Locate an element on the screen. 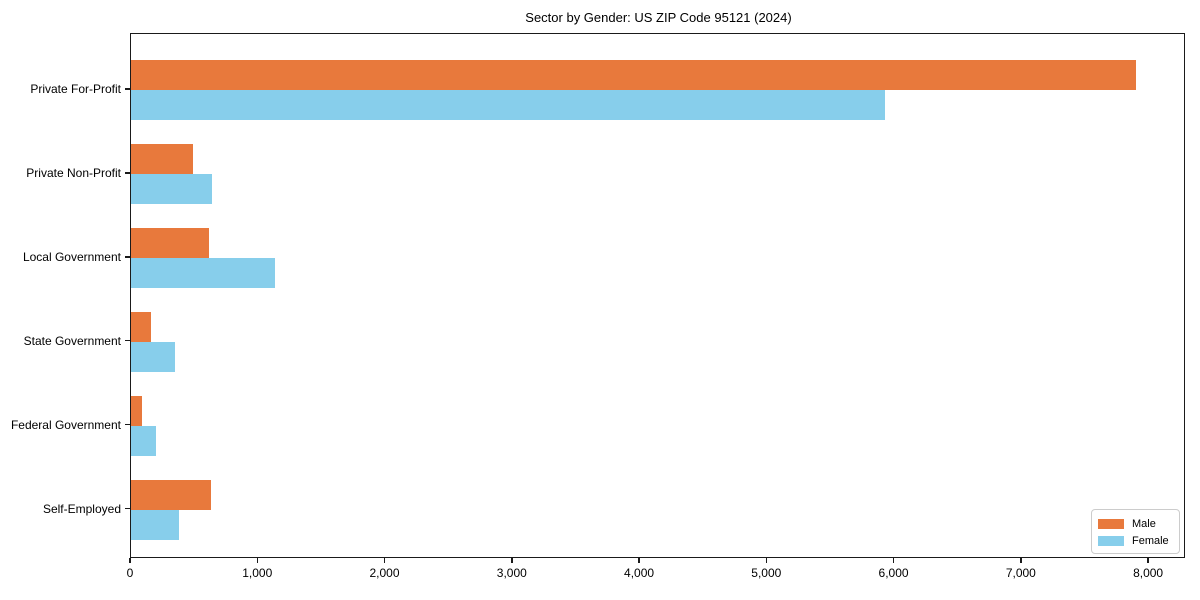 Image resolution: width=1200 pixels, height=600 pixels. legend-row-female: Female is located at coordinates (1135, 541).